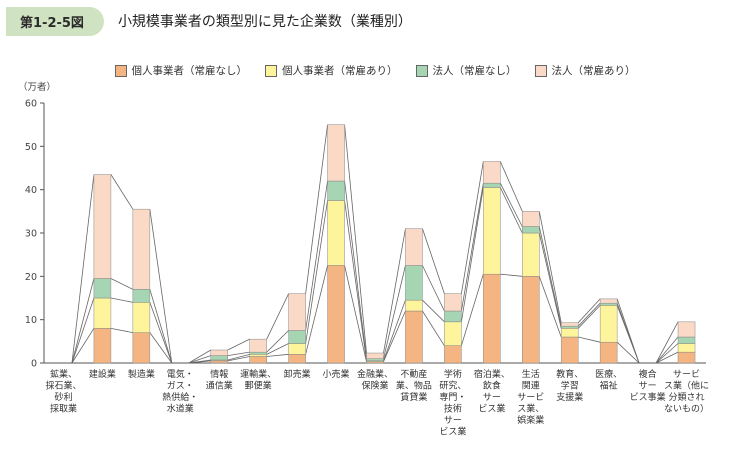 This screenshot has height=449, width=750. I want to click on x-category-label: 教育、学習支援業, so click(569, 385).